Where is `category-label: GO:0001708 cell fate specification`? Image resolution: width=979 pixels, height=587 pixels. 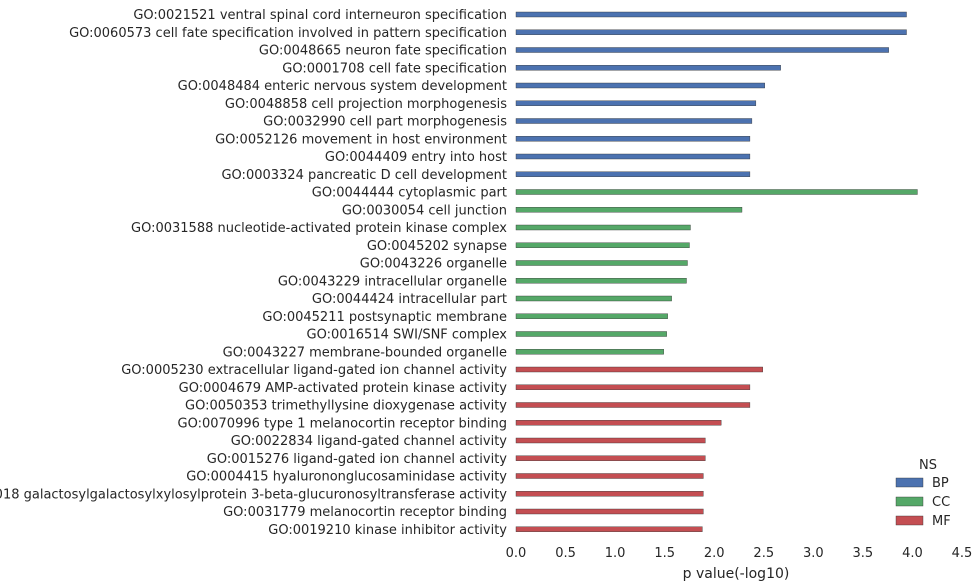
category-label: GO:0001708 cell fate specification is located at coordinates (394, 68).